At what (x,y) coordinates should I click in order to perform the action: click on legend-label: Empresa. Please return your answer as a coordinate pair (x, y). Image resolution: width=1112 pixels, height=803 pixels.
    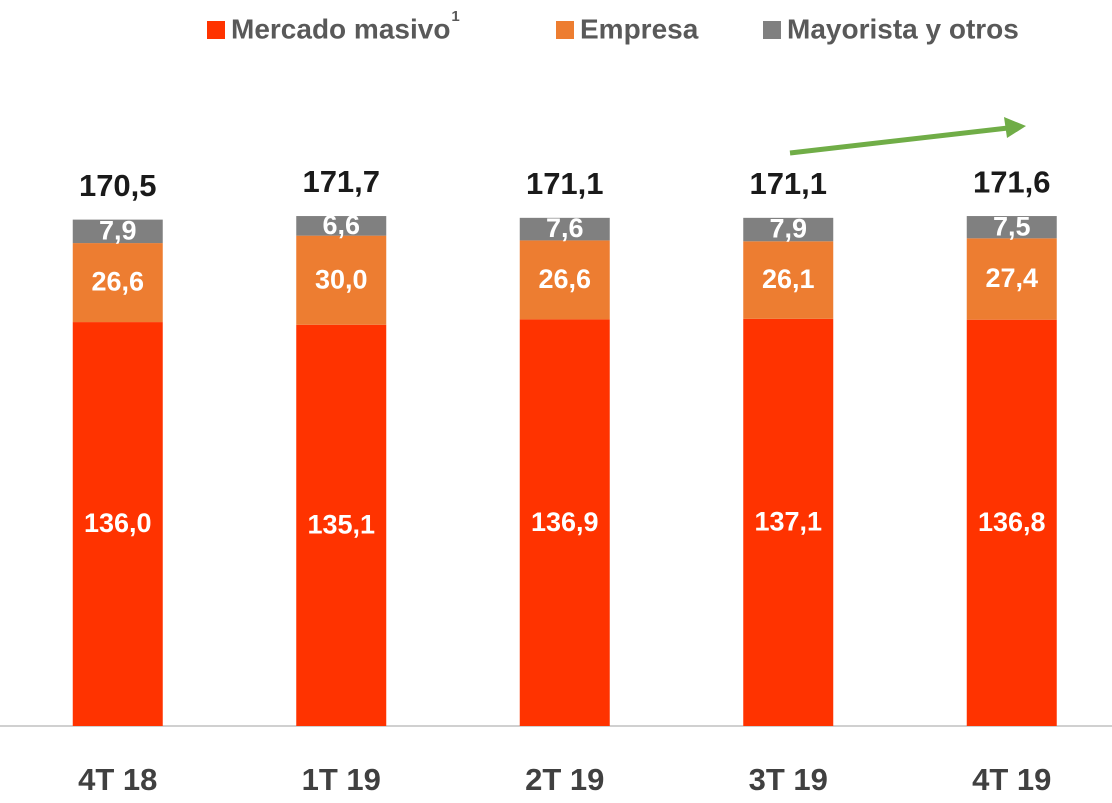
    Looking at the image, I should click on (639, 28).